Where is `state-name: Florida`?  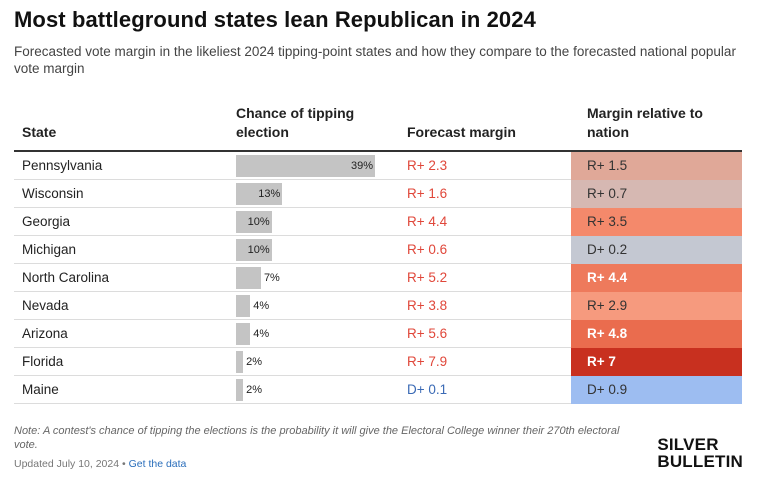 state-name: Florida is located at coordinates (43, 361).